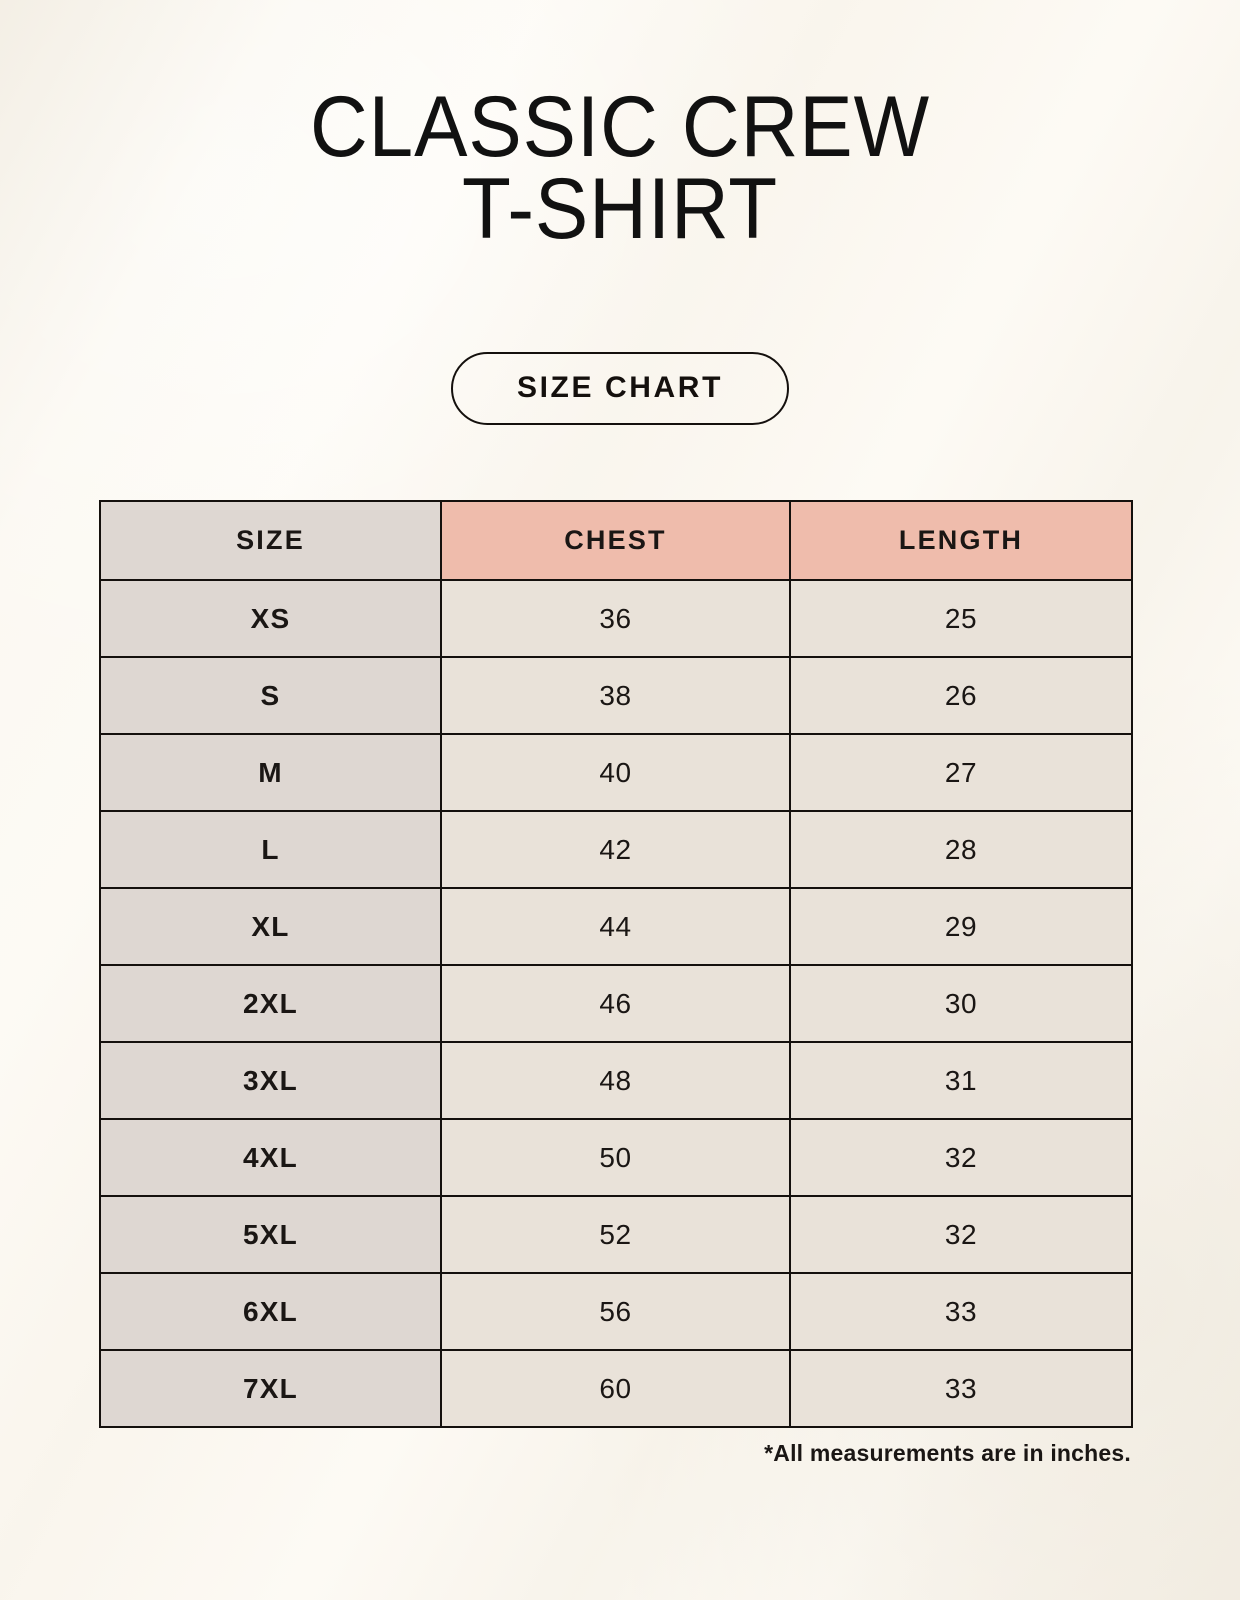 This screenshot has width=1240, height=1600. I want to click on cell-size: 3XL, so click(270, 1080).